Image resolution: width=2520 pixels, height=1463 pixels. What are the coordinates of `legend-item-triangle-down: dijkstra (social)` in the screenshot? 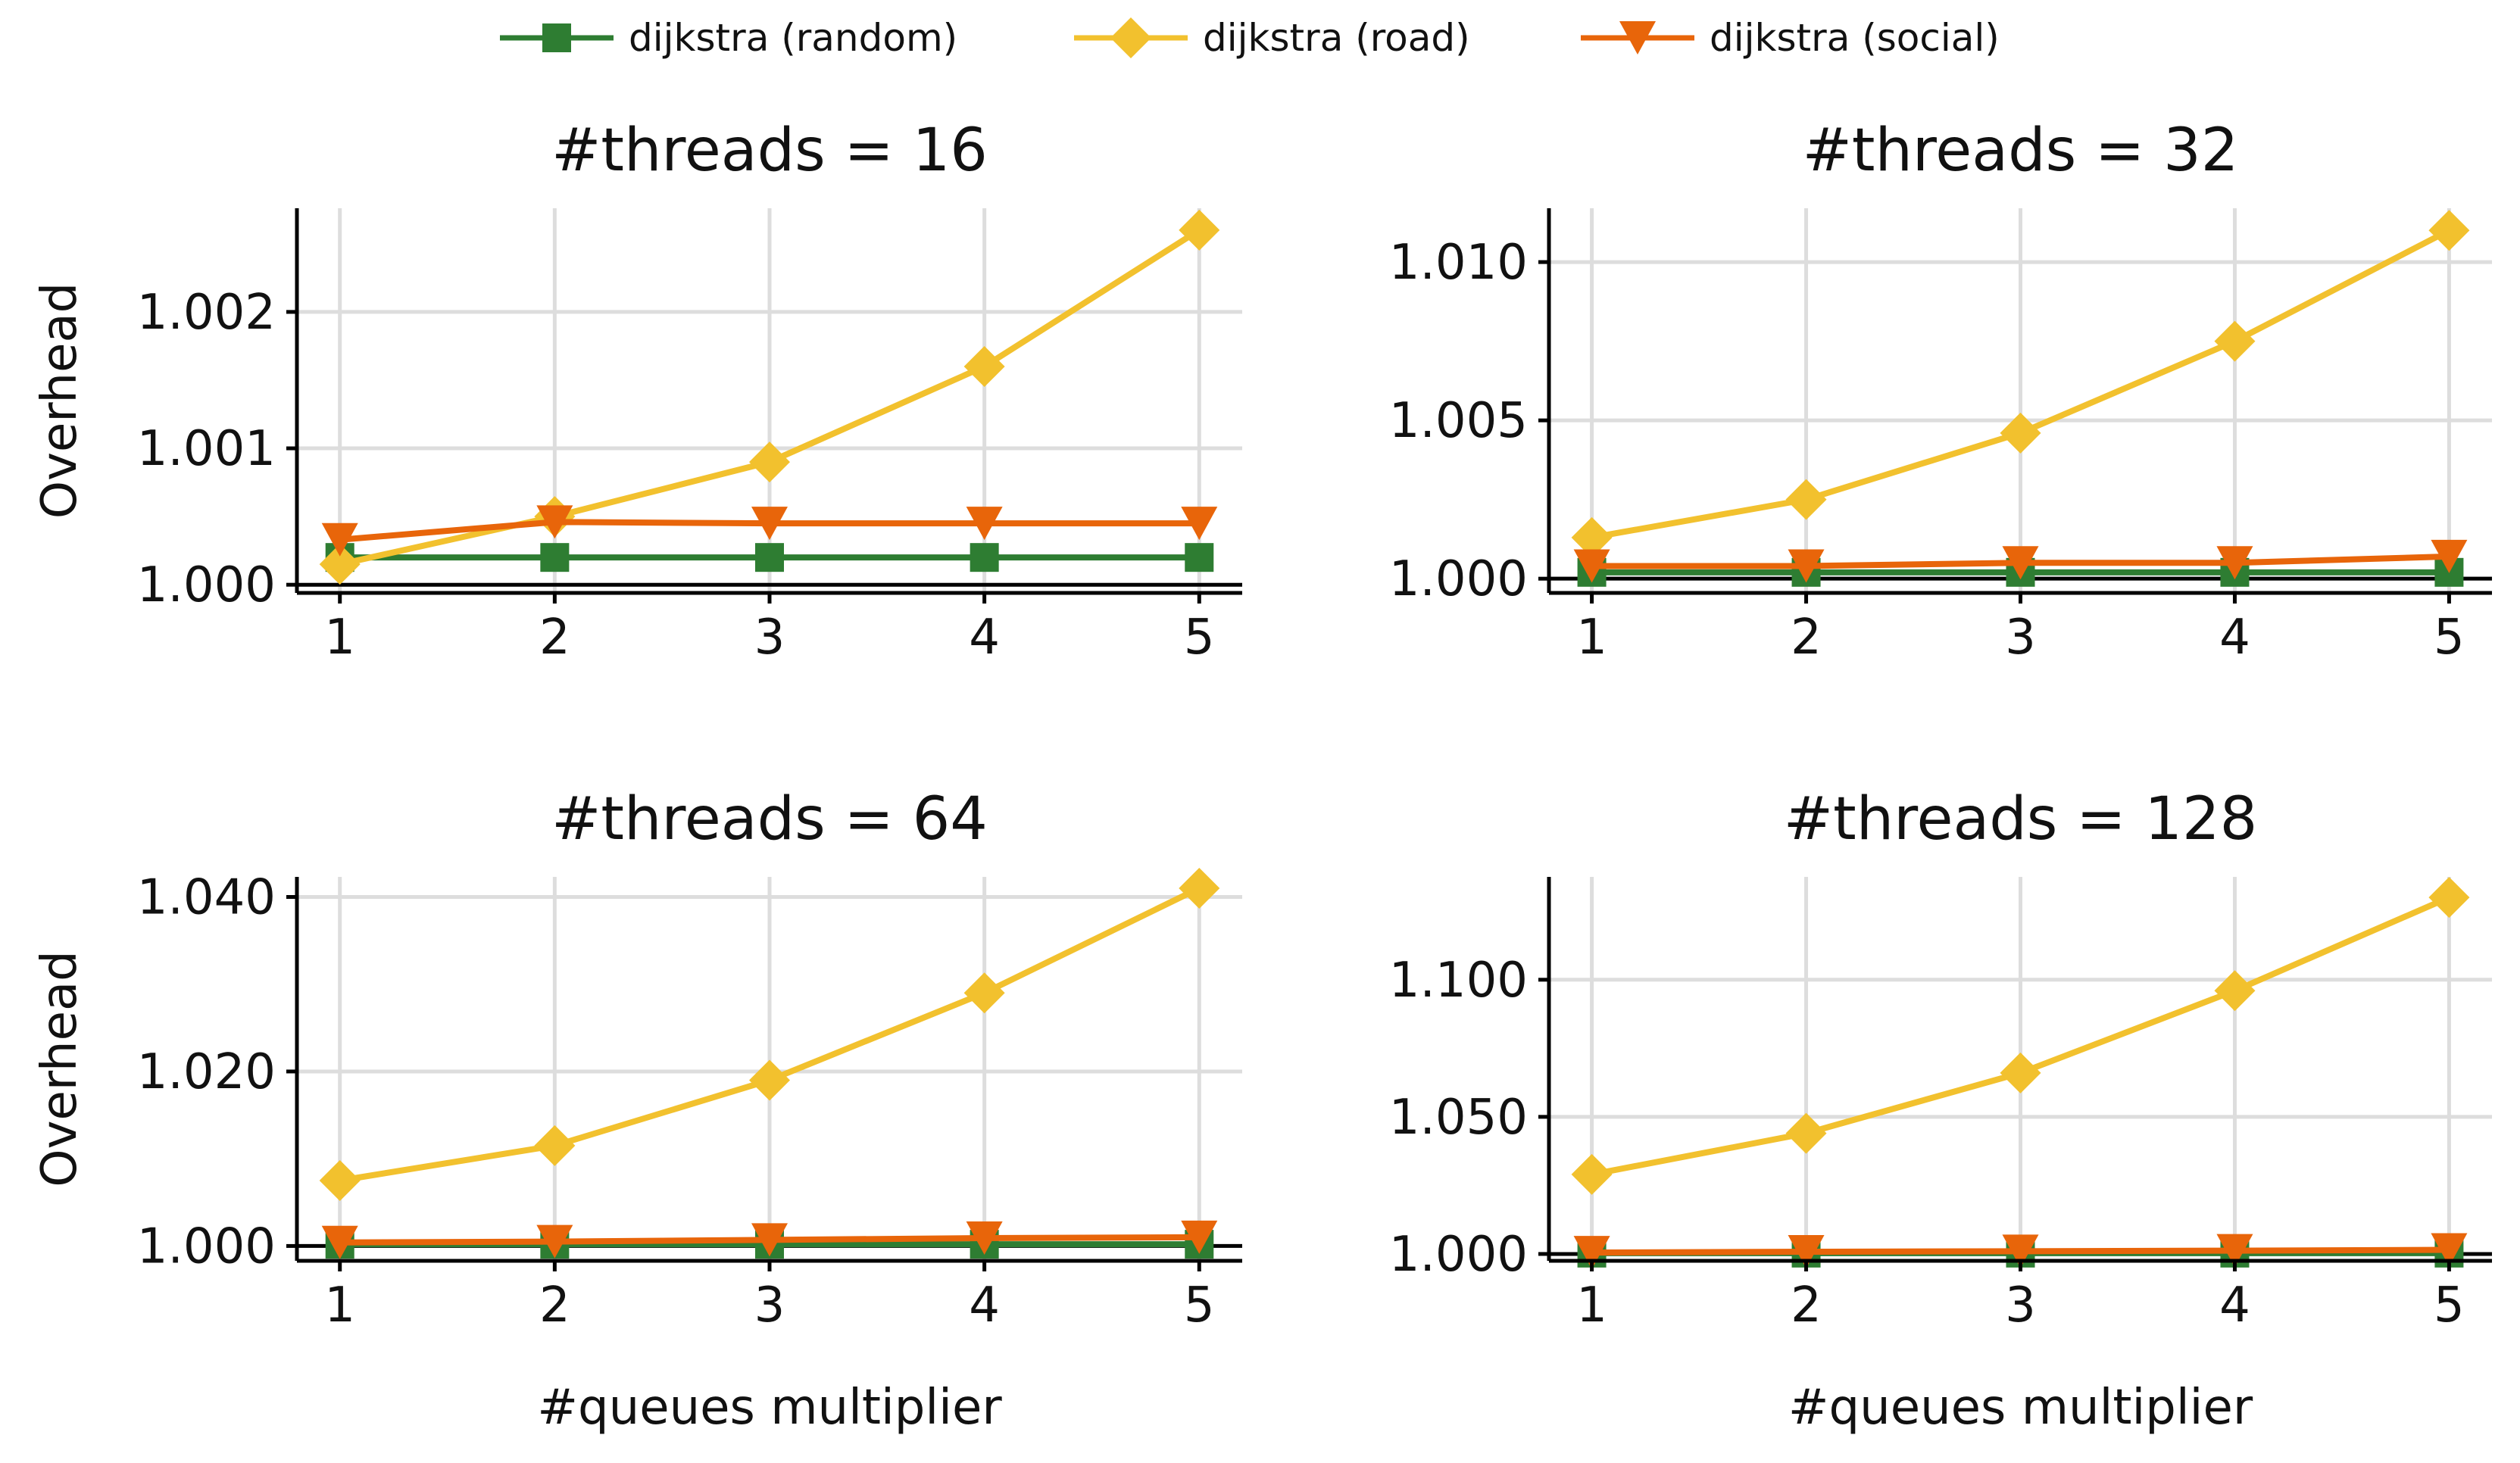 It's located at (1790, 38).